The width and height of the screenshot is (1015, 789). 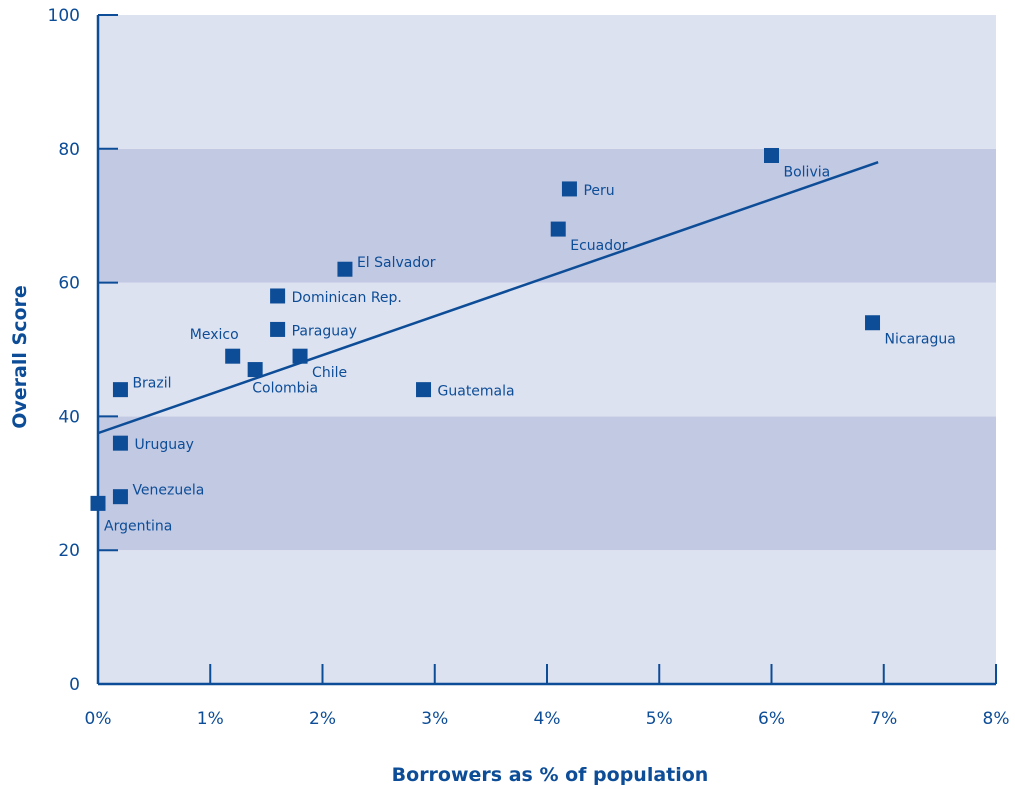 I want to click on label-ecuador: Ecuador, so click(x=598, y=246).